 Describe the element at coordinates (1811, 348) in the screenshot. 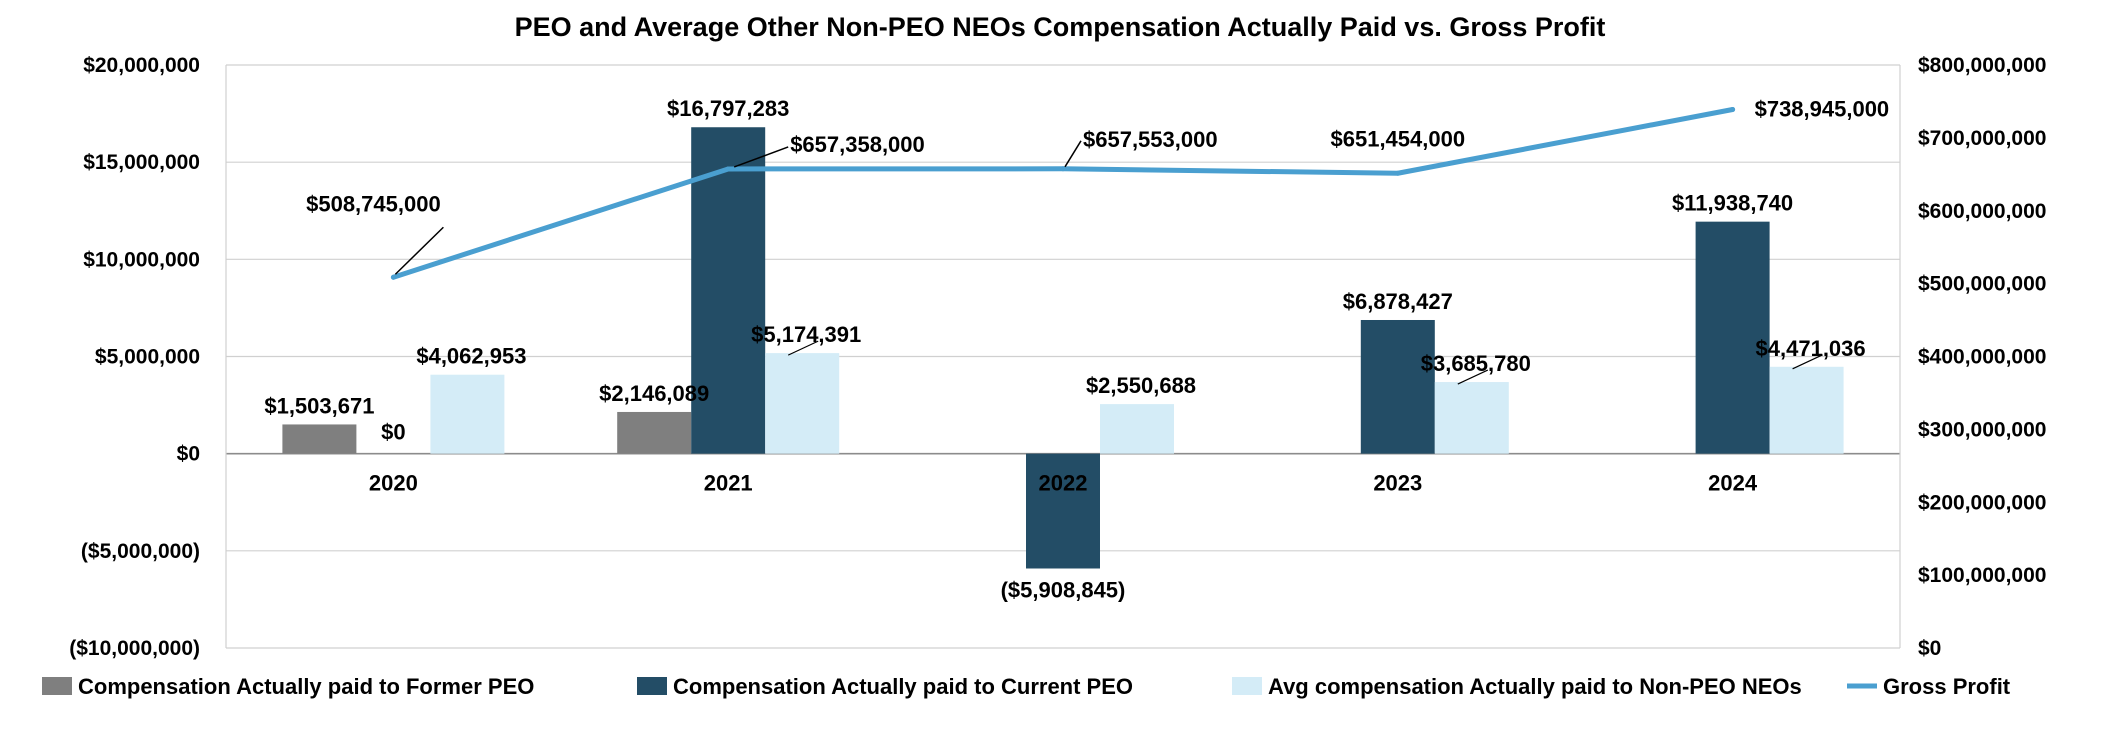

I see `bar-data-label: $4,471,036` at that location.